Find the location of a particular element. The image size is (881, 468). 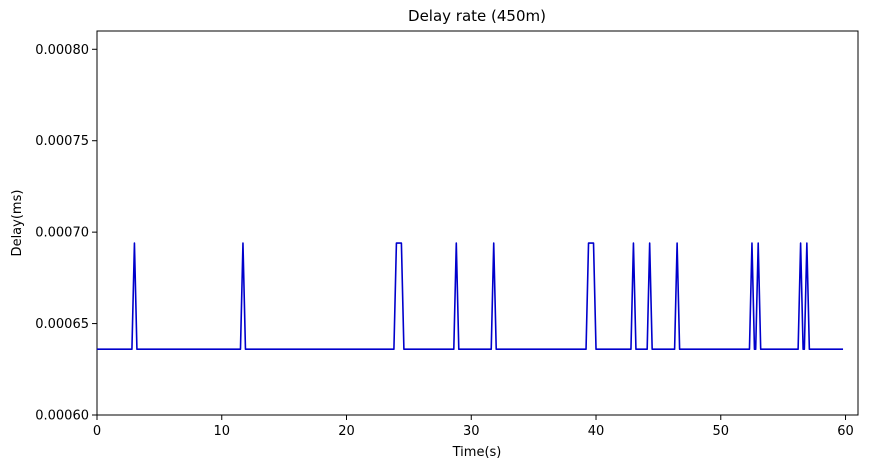

y-tick-label: 0.00060 is located at coordinates (62, 416).